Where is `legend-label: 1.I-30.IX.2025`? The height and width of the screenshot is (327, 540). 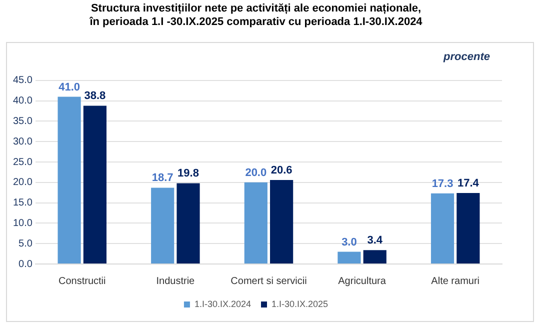 legend-label: 1.I-30.IX.2025 is located at coordinates (300, 303).